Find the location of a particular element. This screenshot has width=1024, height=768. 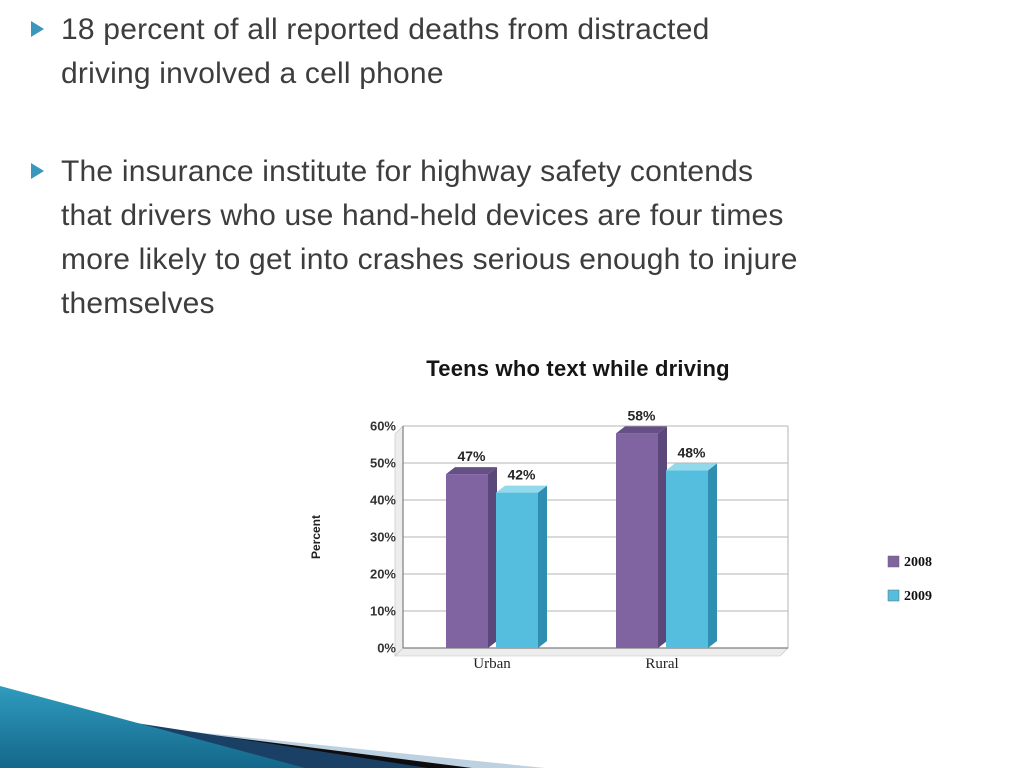

bar-side-2009-Rural is located at coordinates (712, 555).